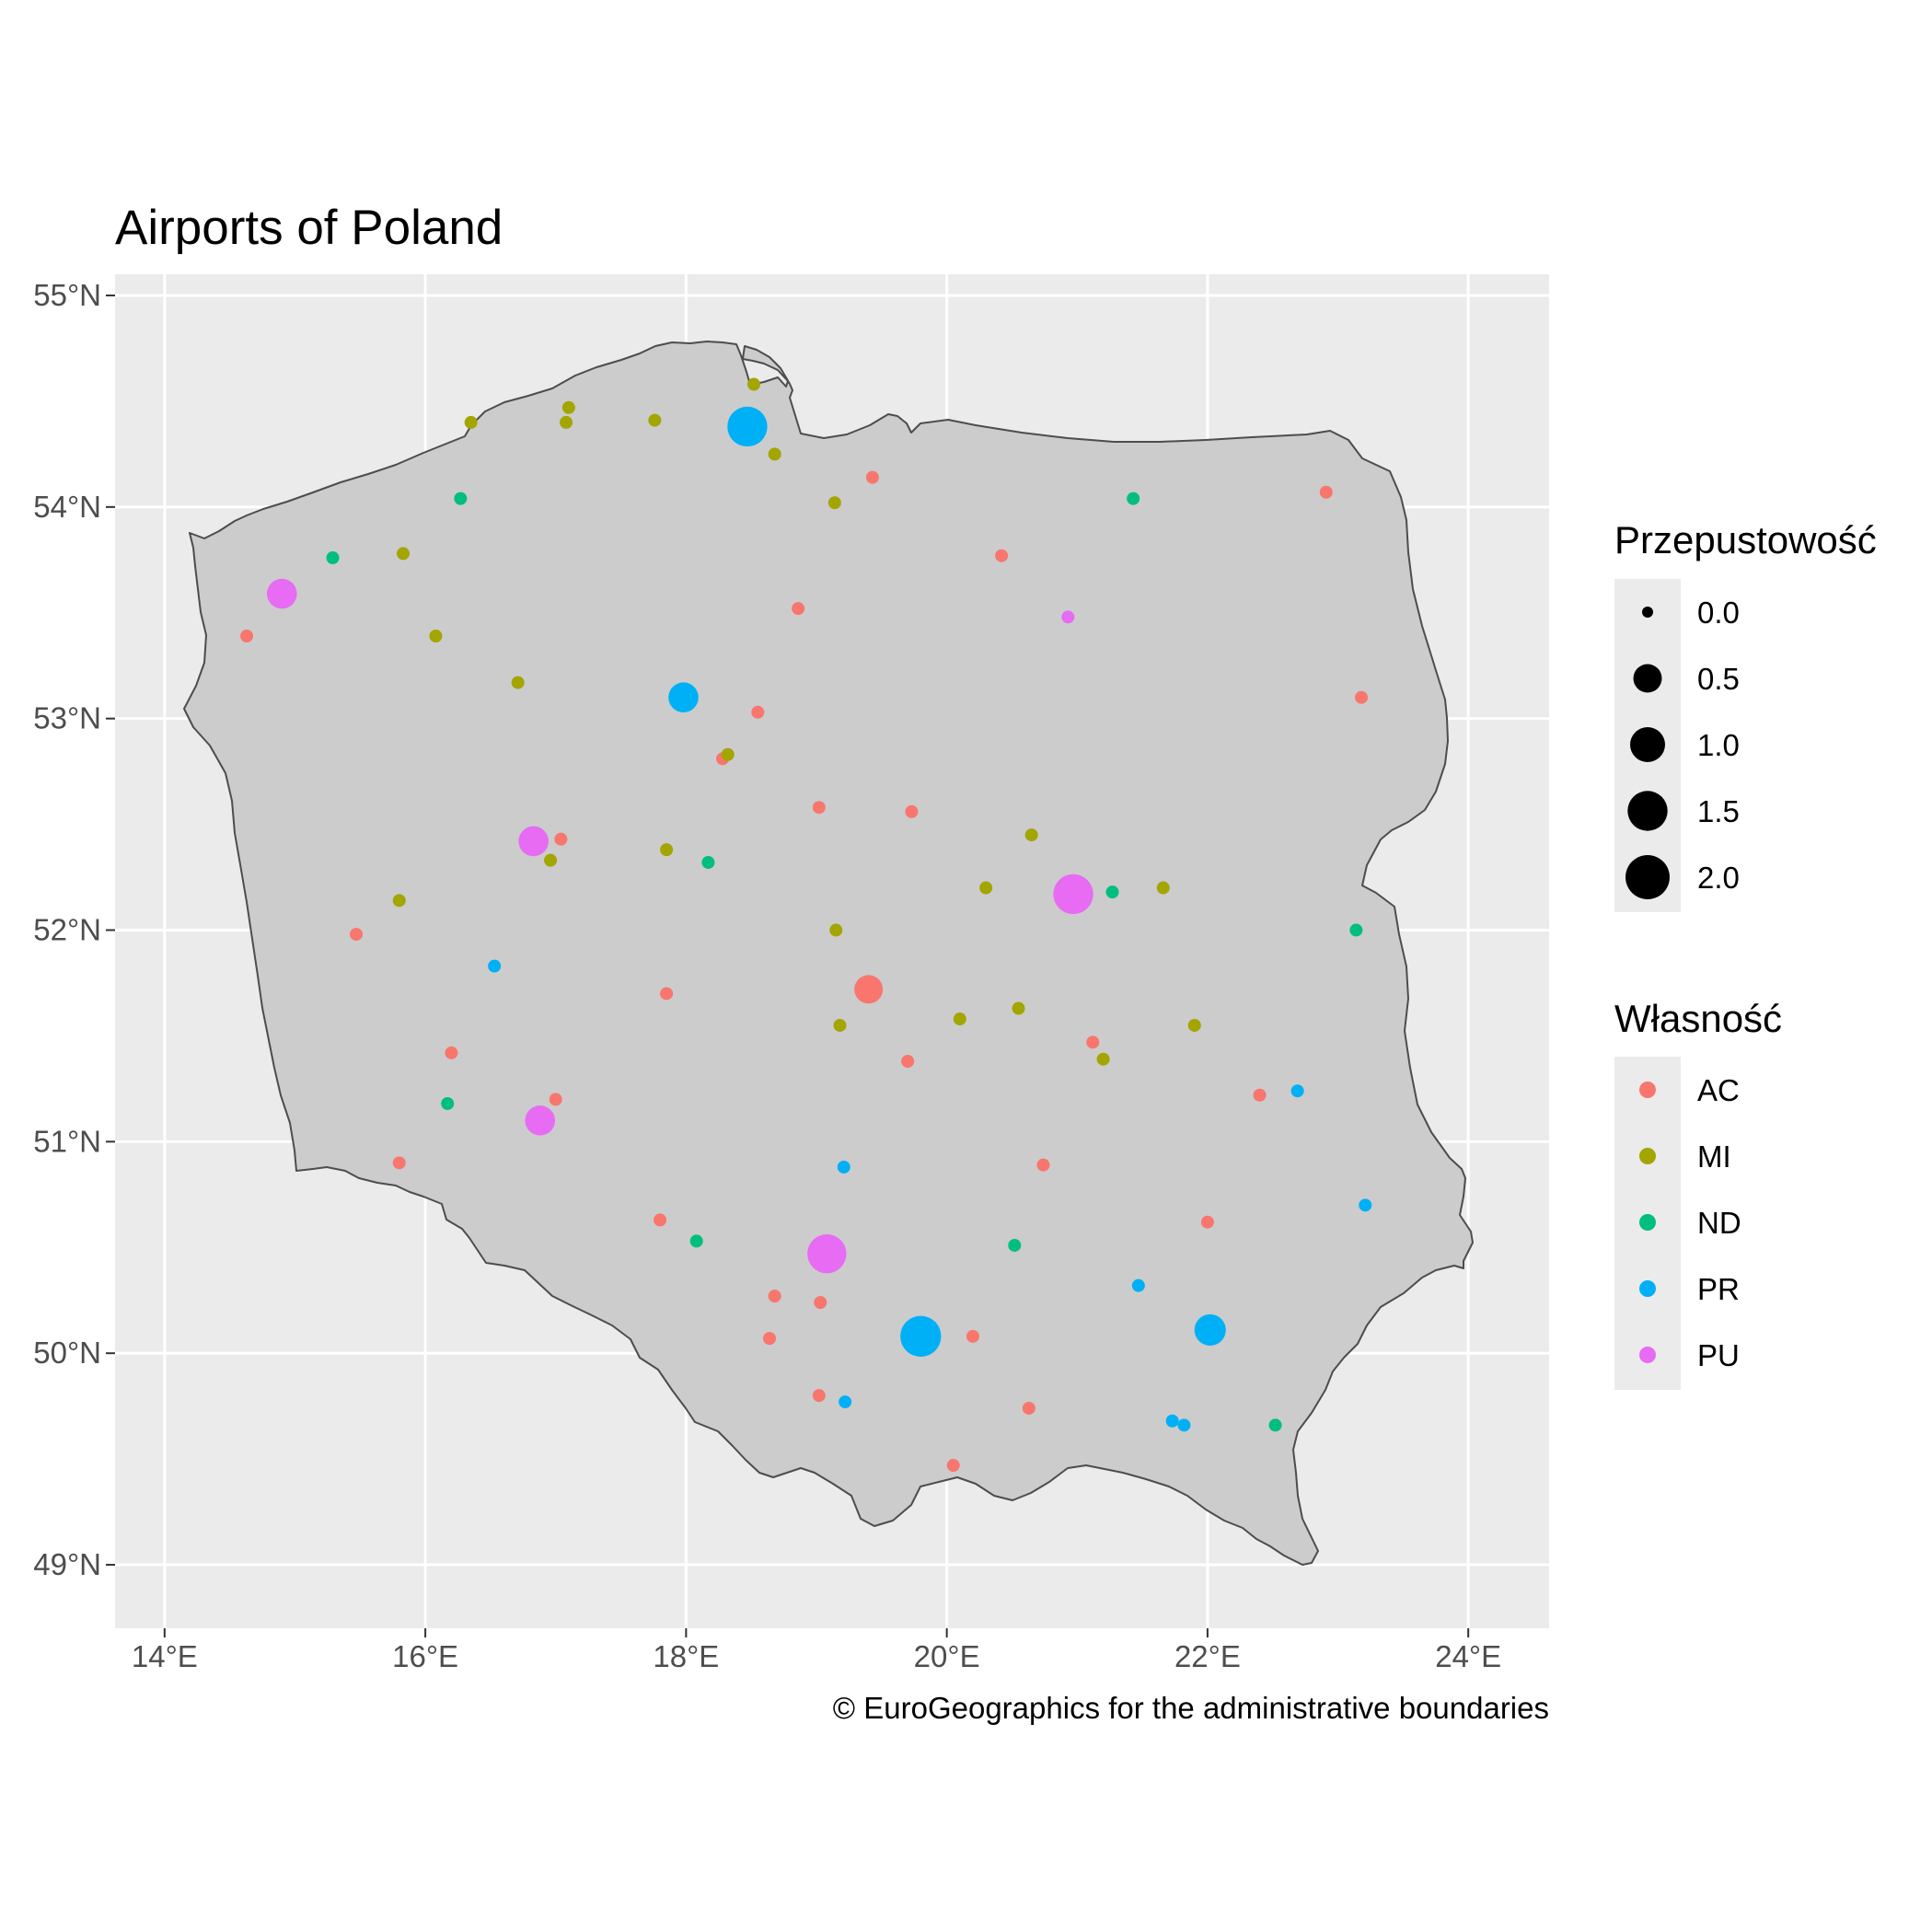  I want to click on y-tick-label: 51°N, so click(67, 1141).